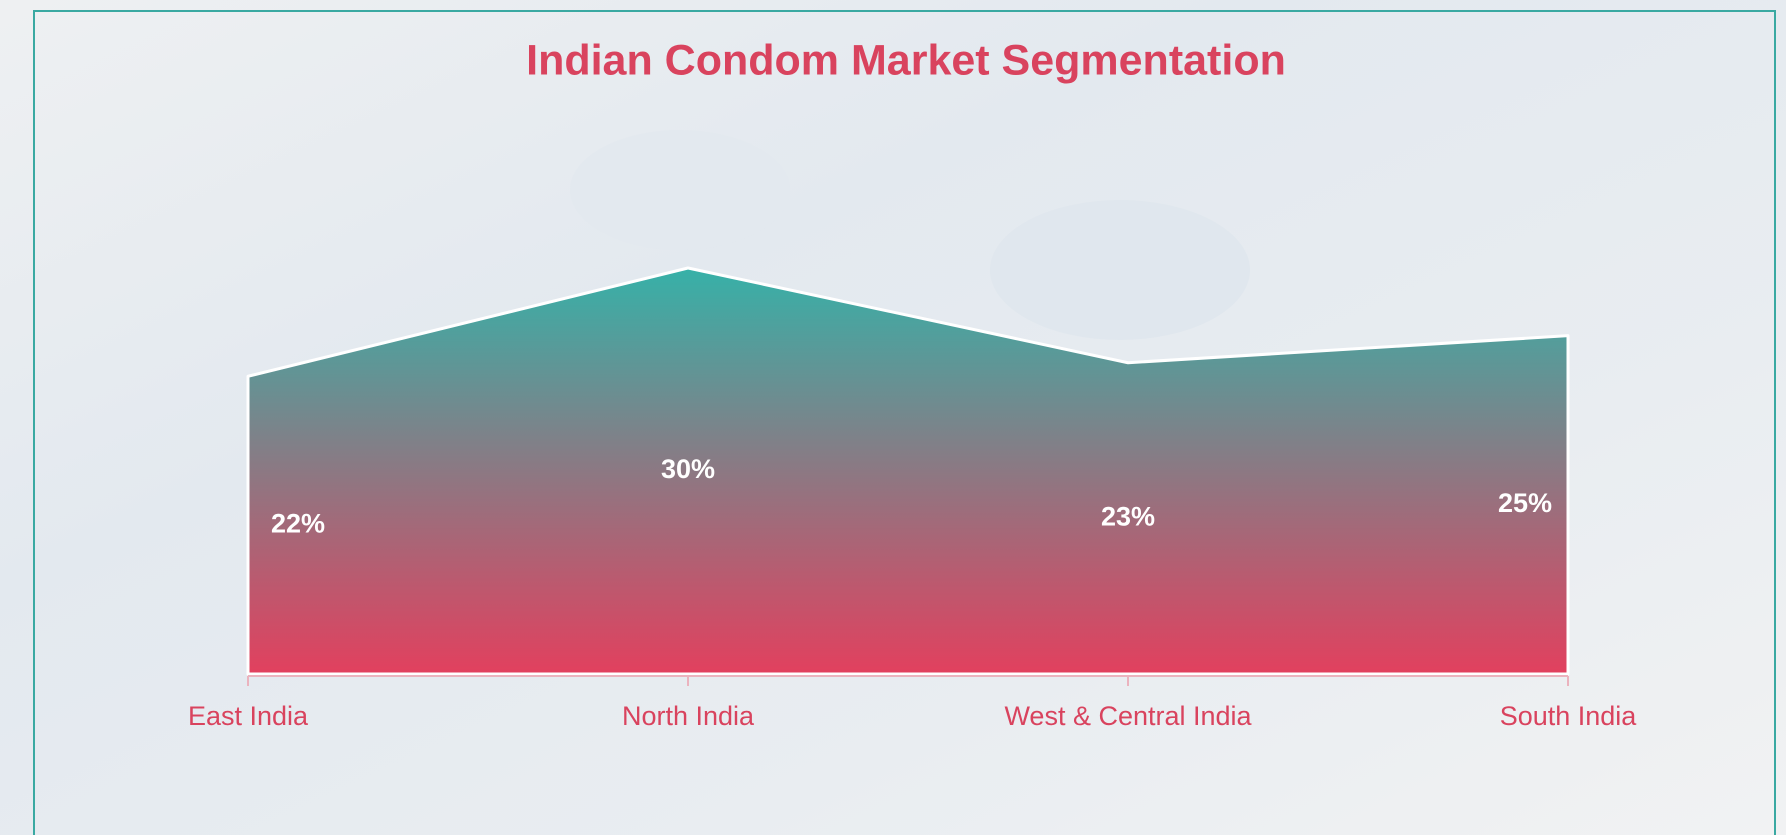 The height and width of the screenshot is (840, 1786). What do you see at coordinates (298, 523) in the screenshot?
I see `data-label: 22%` at bounding box center [298, 523].